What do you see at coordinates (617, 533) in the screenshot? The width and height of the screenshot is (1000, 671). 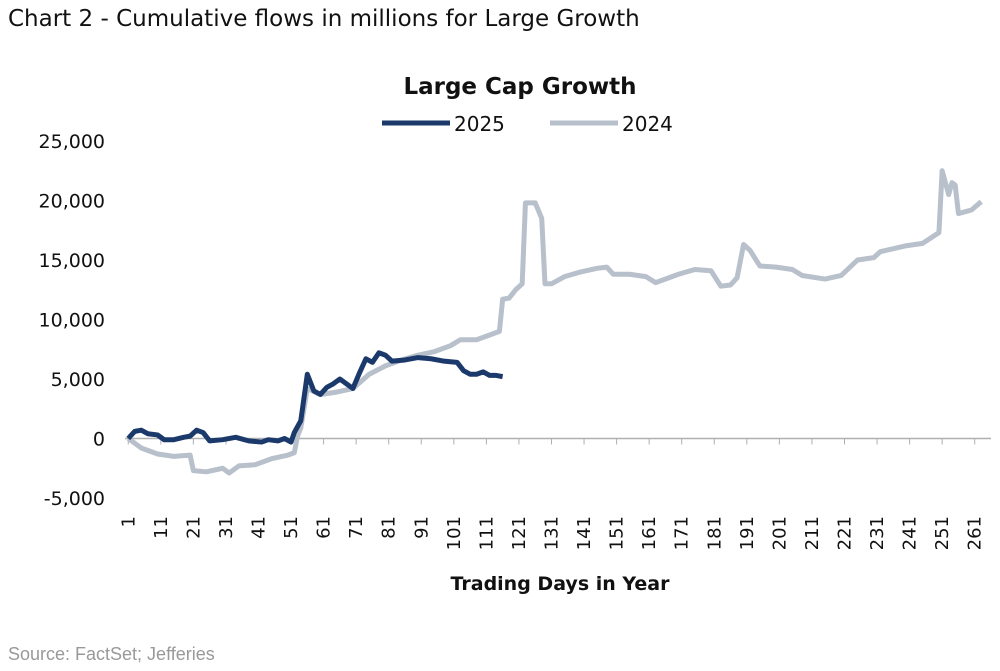 I see `x-tick-label: 151` at bounding box center [617, 533].